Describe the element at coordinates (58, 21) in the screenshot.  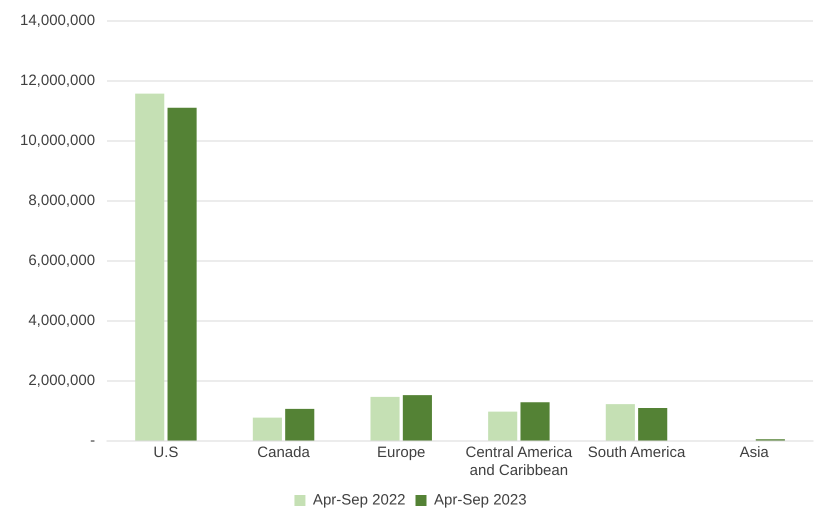
I see `y-tick-label: 14,000,000` at that location.